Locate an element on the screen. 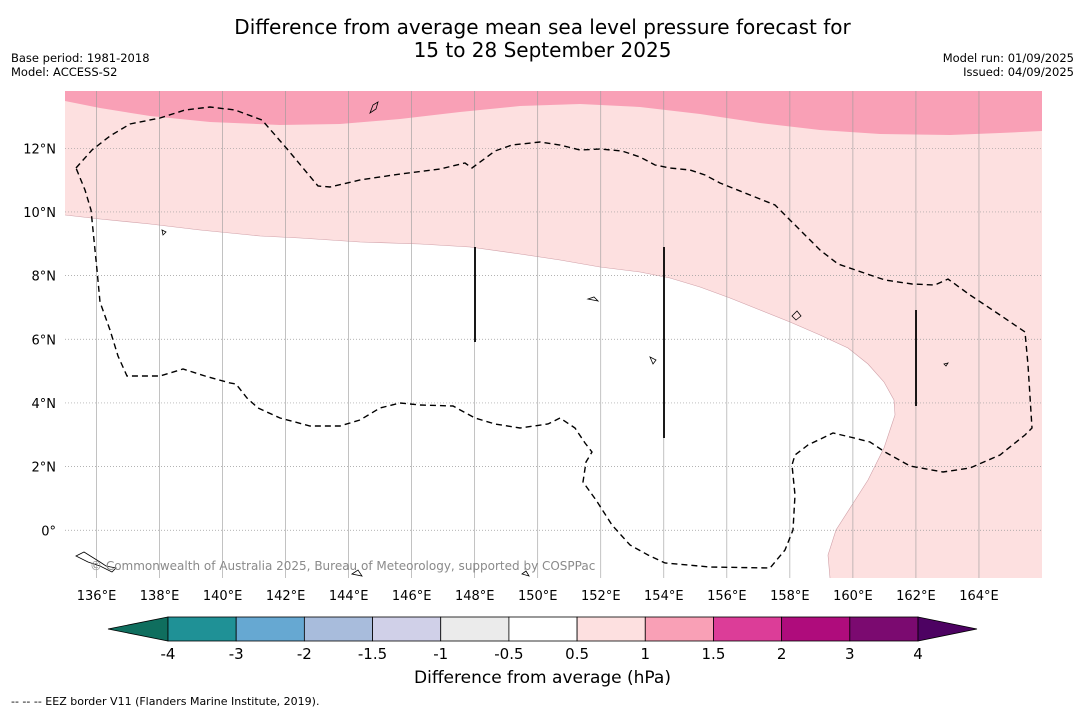 The image size is (1085, 713). chart-title-line-2: 15 to 28 September 2025 is located at coordinates (542, 50).